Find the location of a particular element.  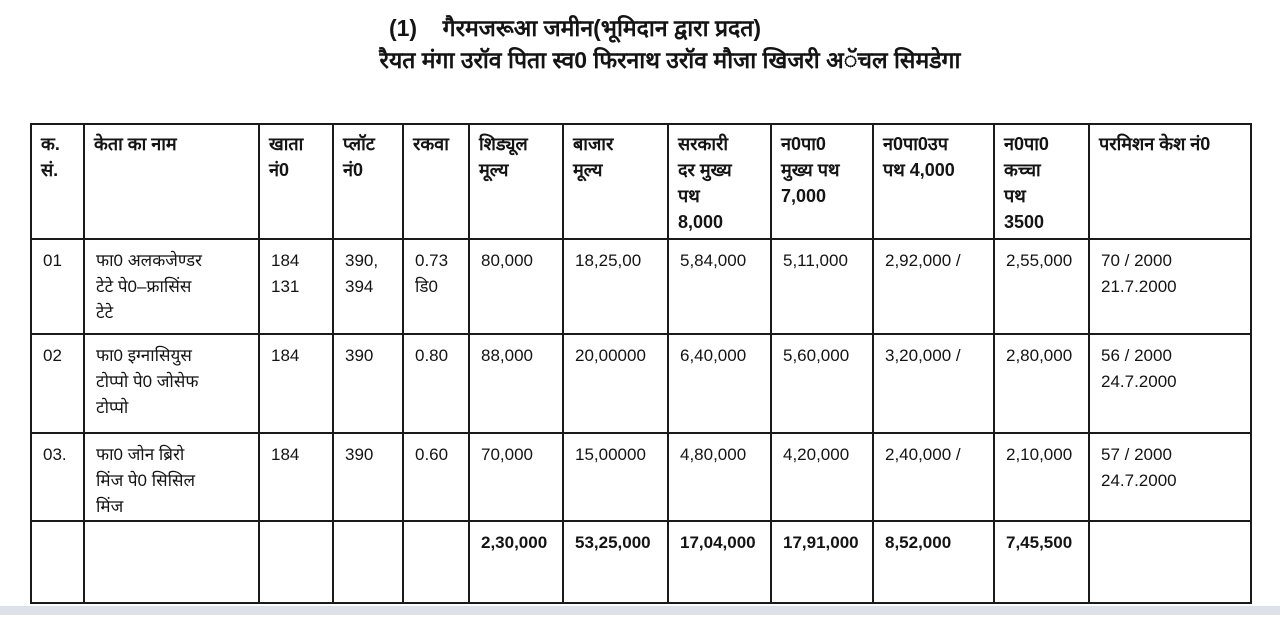

cell-govt-rate: 6,40,000 is located at coordinates (719, 383).